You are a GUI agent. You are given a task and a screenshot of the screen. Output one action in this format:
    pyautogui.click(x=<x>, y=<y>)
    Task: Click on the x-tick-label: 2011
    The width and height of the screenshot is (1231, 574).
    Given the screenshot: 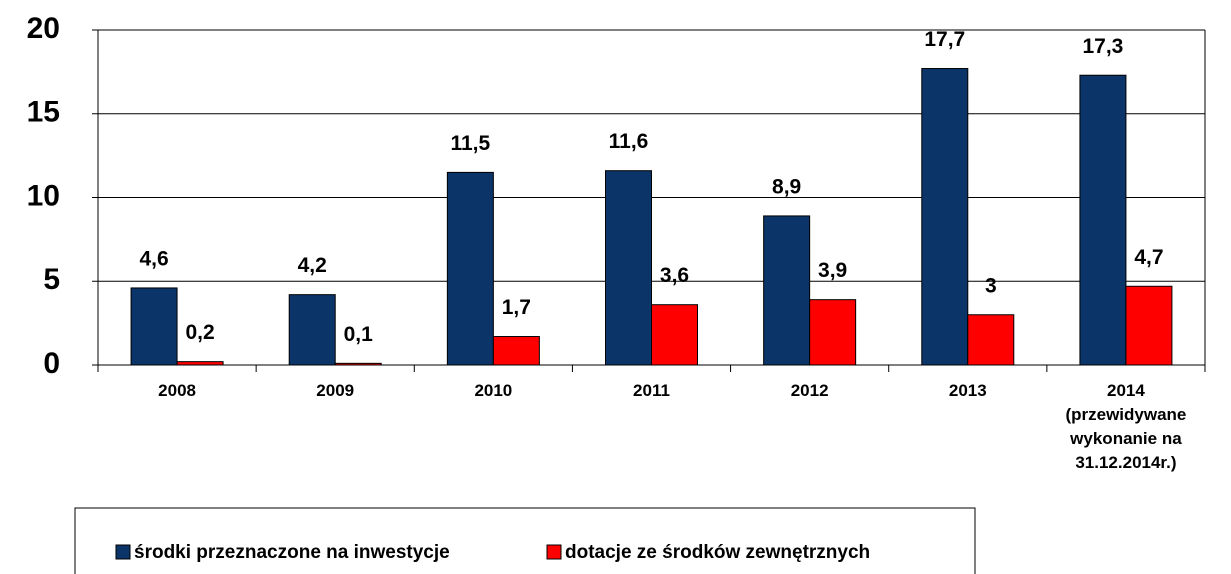 What is the action you would take?
    pyautogui.click(x=651, y=390)
    